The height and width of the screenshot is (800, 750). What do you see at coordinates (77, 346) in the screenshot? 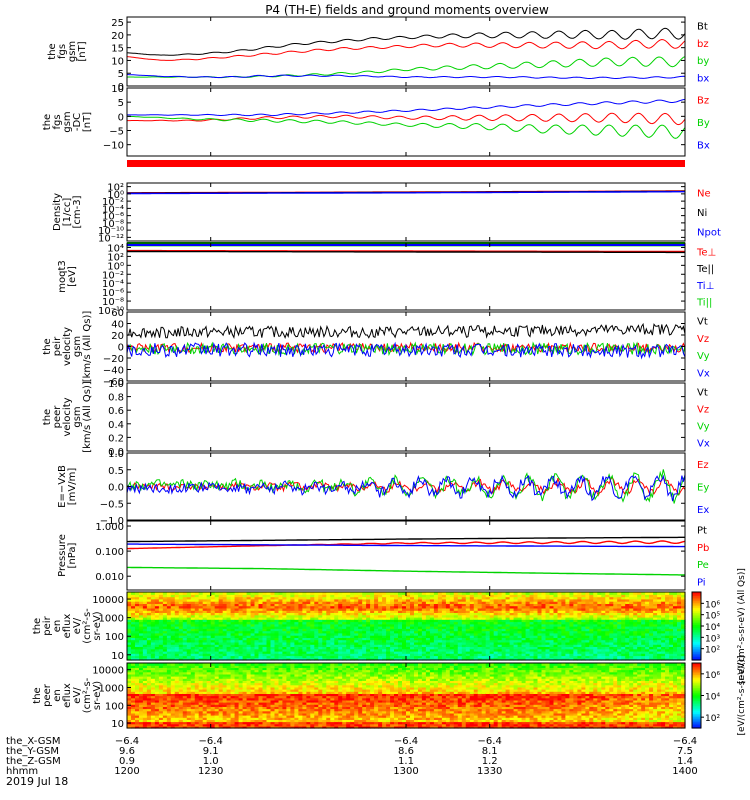
I see `y-axis-label-line: gsm` at bounding box center [77, 346].